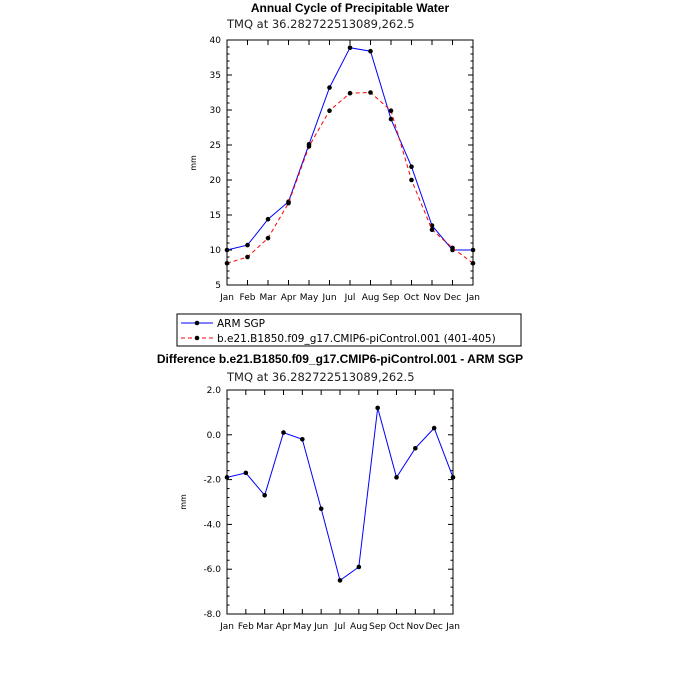  I want to click on chart2-ytick-label: -6.0, so click(212, 570).